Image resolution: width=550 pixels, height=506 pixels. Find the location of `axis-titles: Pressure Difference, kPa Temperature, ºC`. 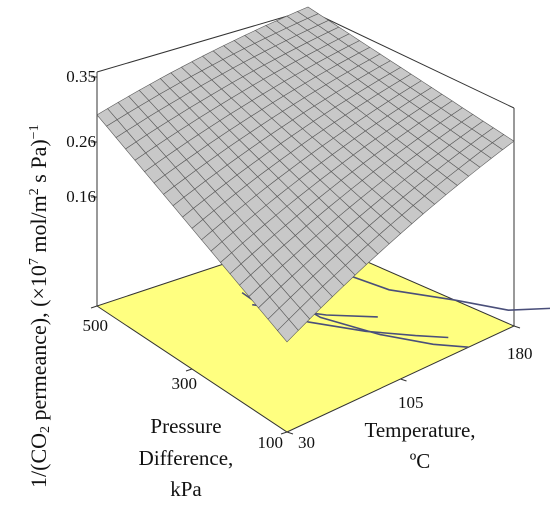

axis-titles: Pressure Difference, kPa Temperature, ºC is located at coordinates (307, 457).